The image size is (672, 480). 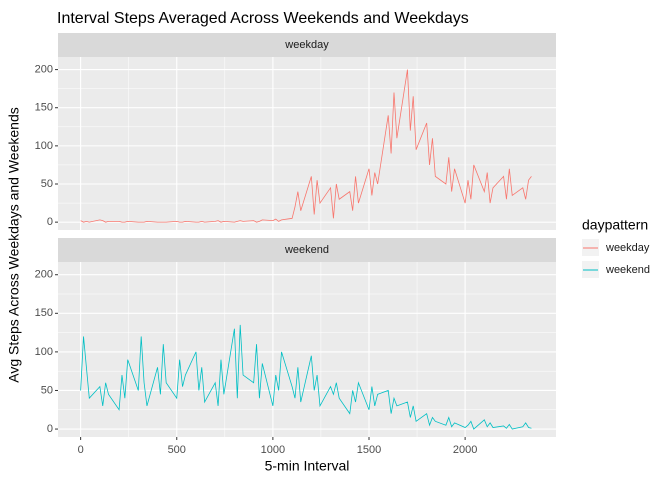 What do you see at coordinates (615, 225) in the screenshot?
I see `legend-title: daypattern` at bounding box center [615, 225].